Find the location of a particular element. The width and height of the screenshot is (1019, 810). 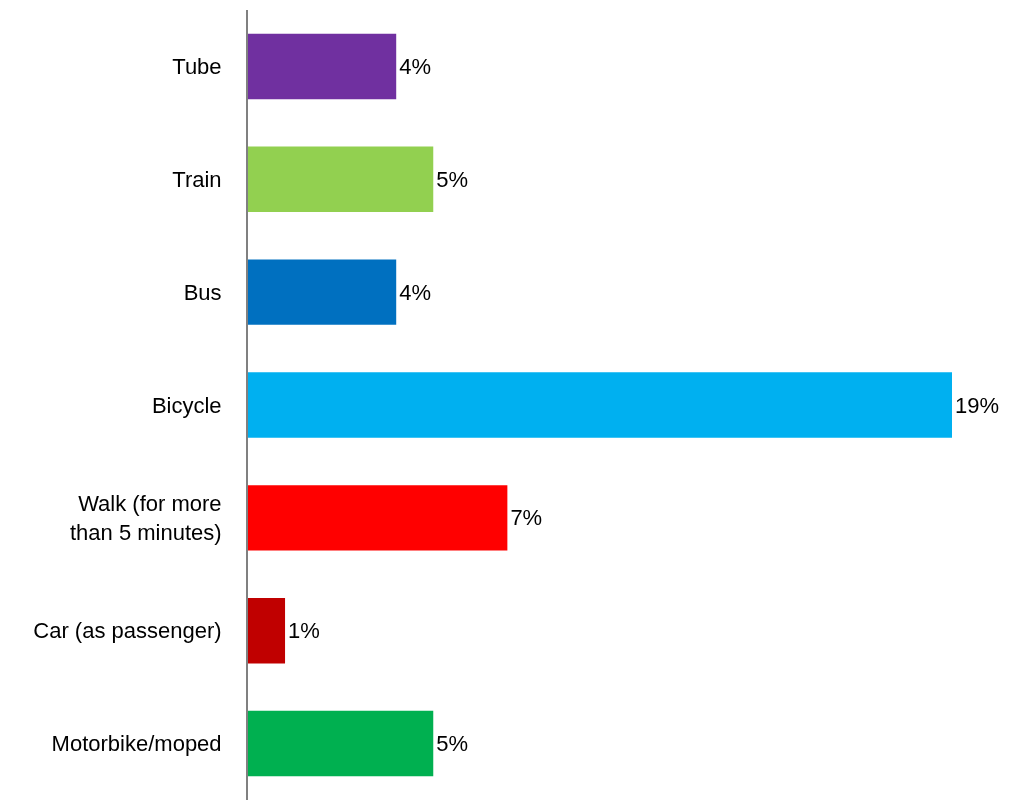

y-tick-label: Motorbike/moped is located at coordinates (136, 744).